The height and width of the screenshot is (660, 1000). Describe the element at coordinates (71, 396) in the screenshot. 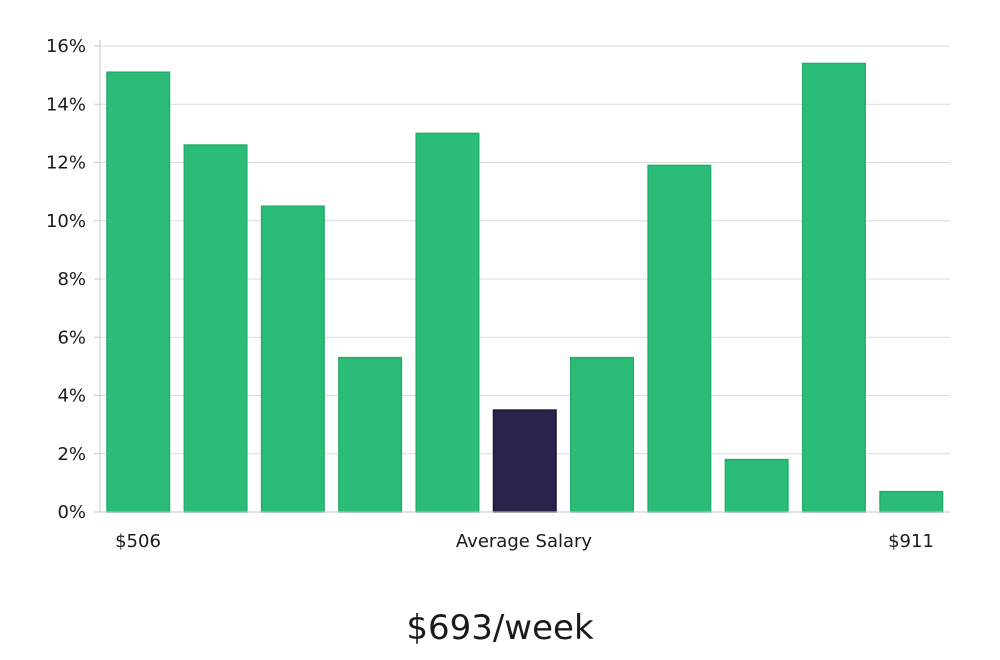

I see `y-tick-label: 4%` at that location.